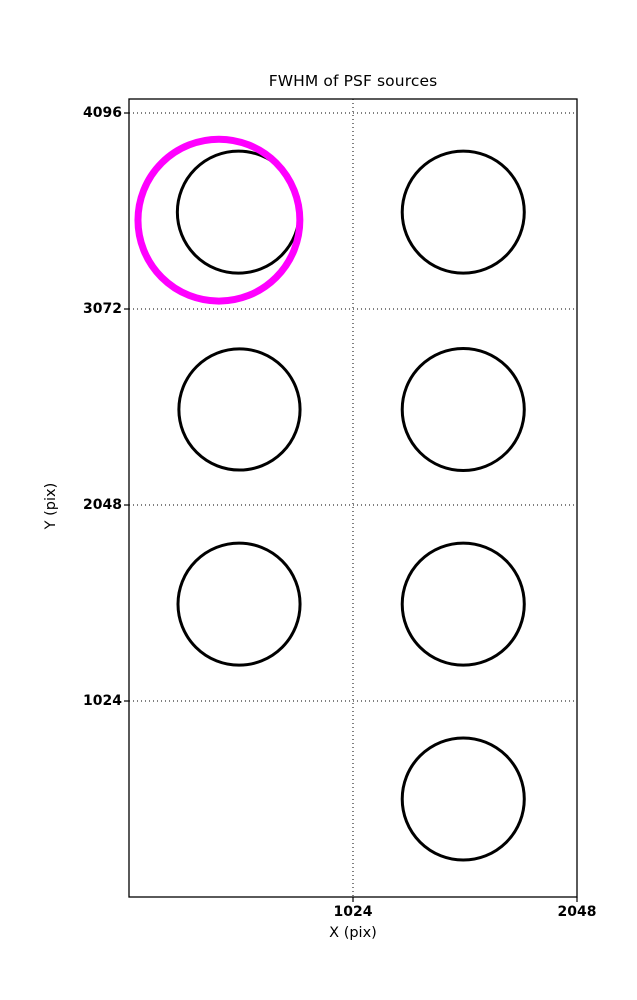 Image resolution: width=637 pixels, height=1000 pixels. What do you see at coordinates (353, 933) in the screenshot?
I see `x-axis-label: X (pix)` at bounding box center [353, 933].